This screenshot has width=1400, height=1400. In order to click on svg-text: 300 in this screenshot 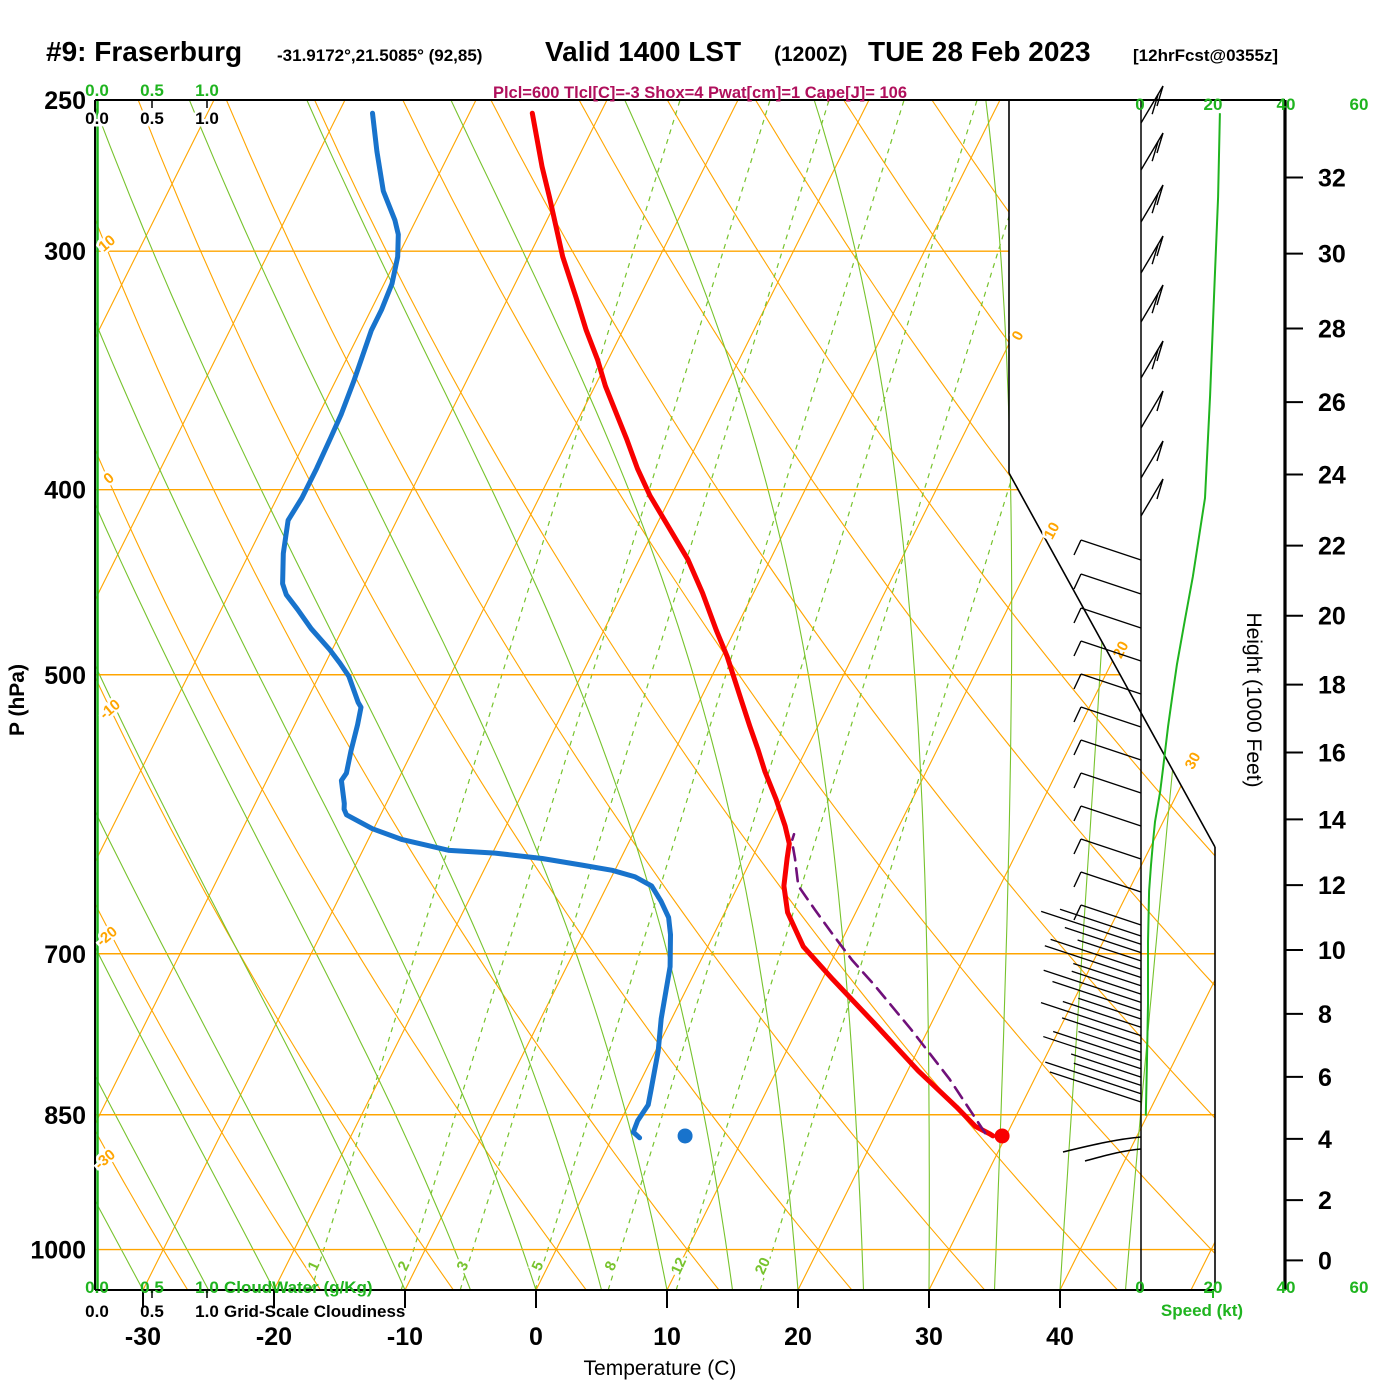, I will do `click(65, 252)`.